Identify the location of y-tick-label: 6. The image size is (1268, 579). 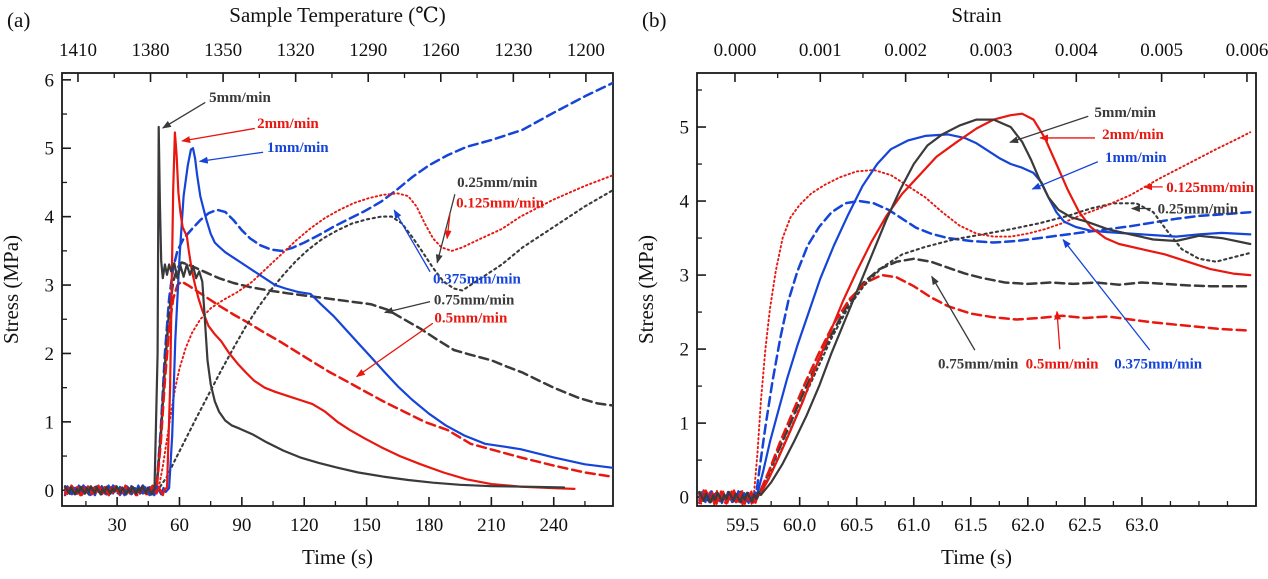
(50, 80).